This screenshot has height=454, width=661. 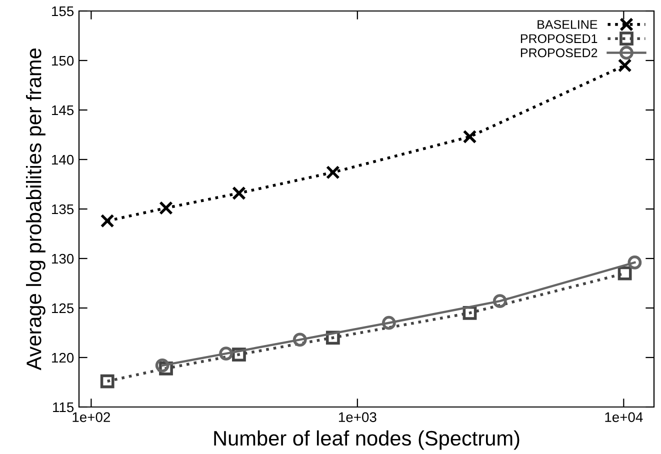 I want to click on legend-label: PROPOSED1, so click(x=559, y=39).